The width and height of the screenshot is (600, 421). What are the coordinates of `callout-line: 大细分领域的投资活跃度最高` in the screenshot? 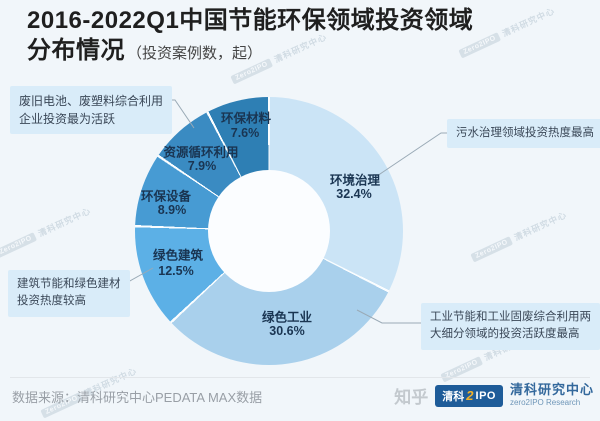 It's located at (505, 334).